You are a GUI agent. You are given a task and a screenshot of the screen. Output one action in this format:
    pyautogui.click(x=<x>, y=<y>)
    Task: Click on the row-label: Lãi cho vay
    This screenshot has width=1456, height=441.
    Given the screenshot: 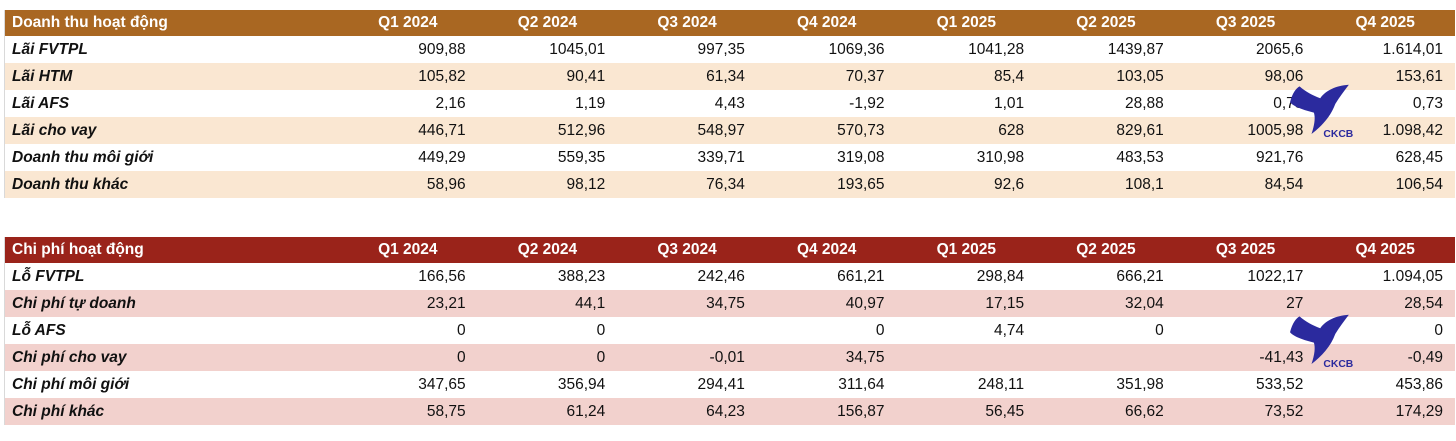 What is the action you would take?
    pyautogui.click(x=54, y=130)
    